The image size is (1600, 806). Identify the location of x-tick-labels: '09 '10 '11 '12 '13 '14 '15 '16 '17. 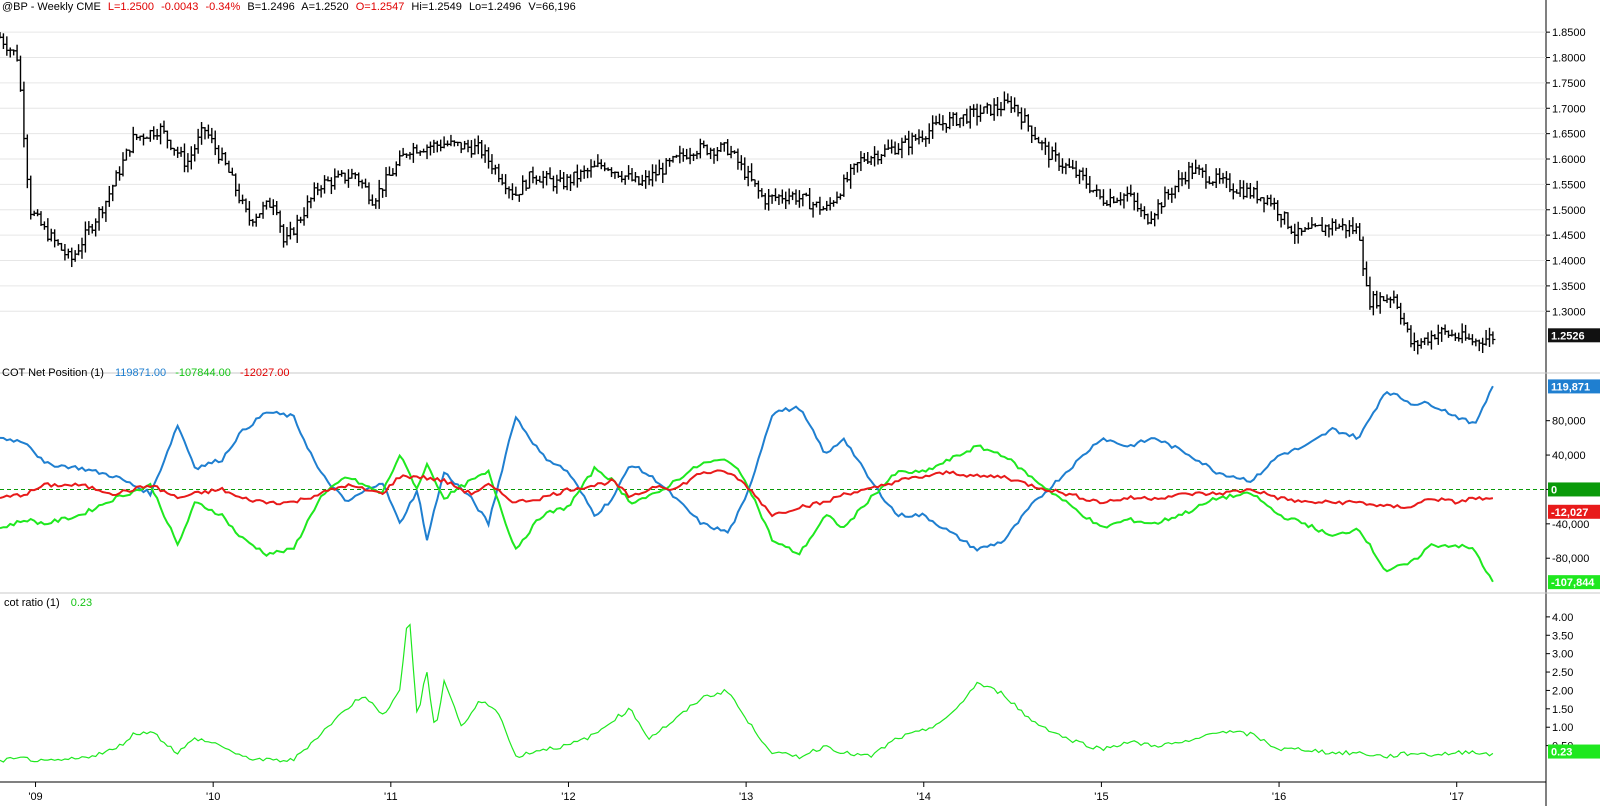
(746, 797).